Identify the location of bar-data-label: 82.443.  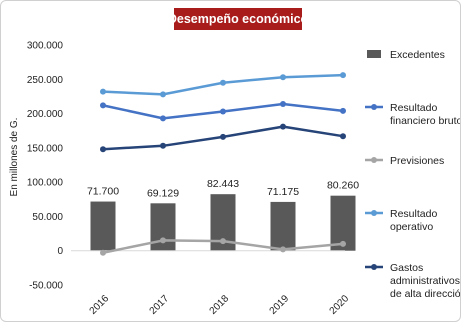
(223, 184).